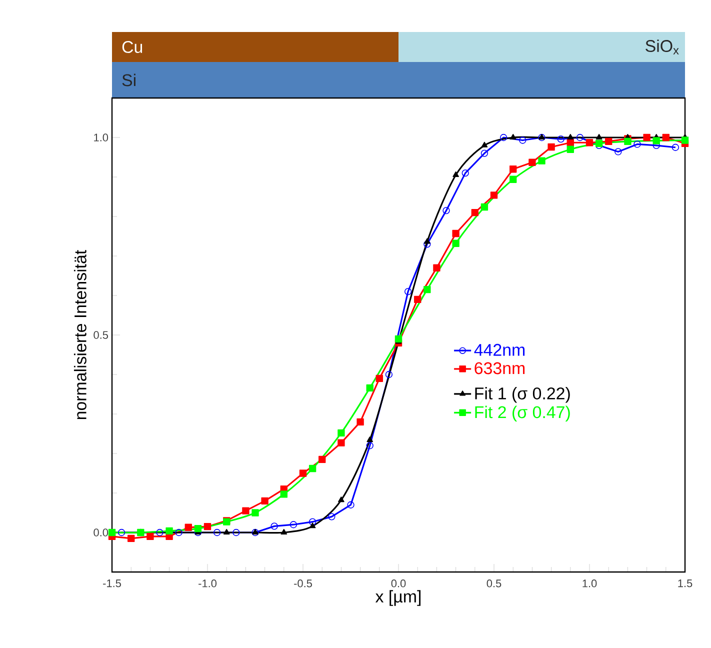 The image size is (711, 648). Describe the element at coordinates (101, 138) in the screenshot. I see `y-tick-label: 1.0` at that location.